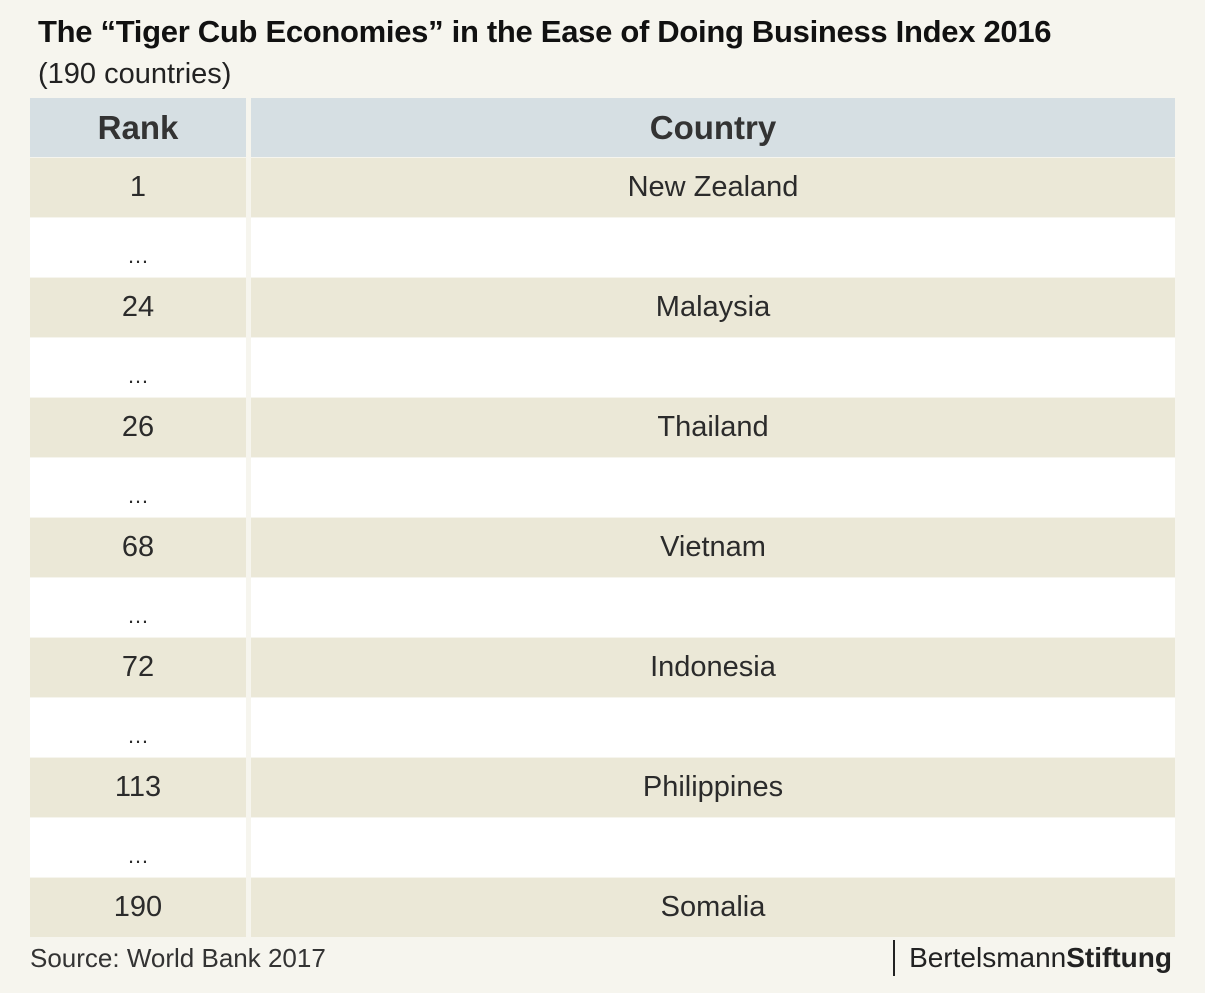 This screenshot has width=1205, height=993. I want to click on rank-cell: 26, so click(138, 427).